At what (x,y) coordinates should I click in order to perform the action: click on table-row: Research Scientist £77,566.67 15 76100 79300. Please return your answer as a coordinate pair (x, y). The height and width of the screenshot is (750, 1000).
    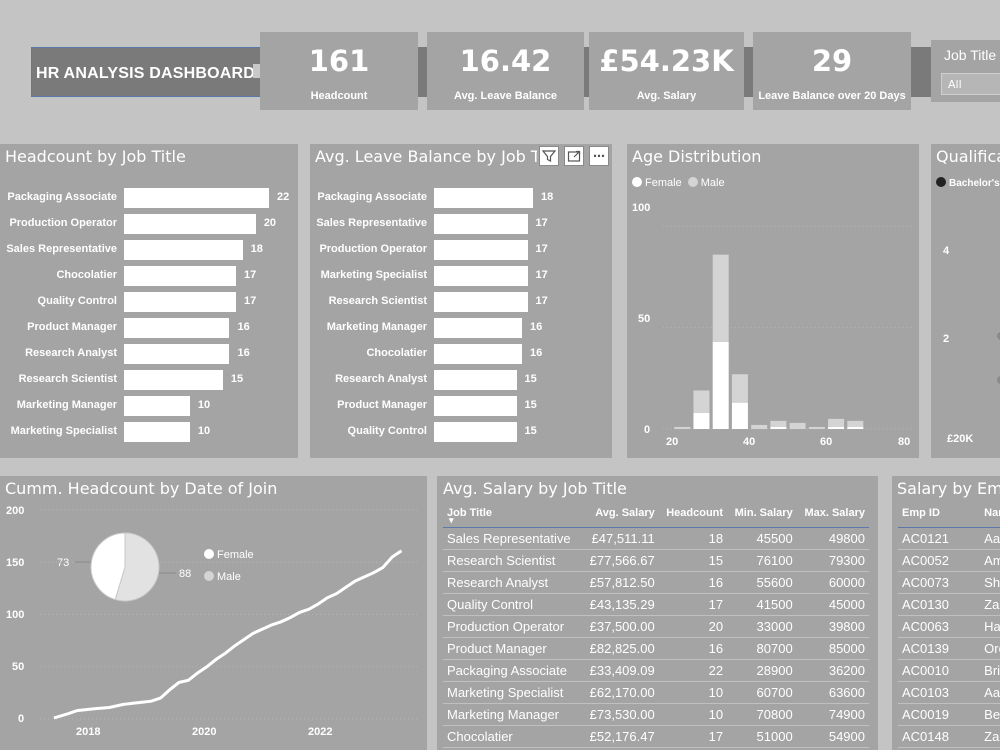
    Looking at the image, I should click on (656, 560).